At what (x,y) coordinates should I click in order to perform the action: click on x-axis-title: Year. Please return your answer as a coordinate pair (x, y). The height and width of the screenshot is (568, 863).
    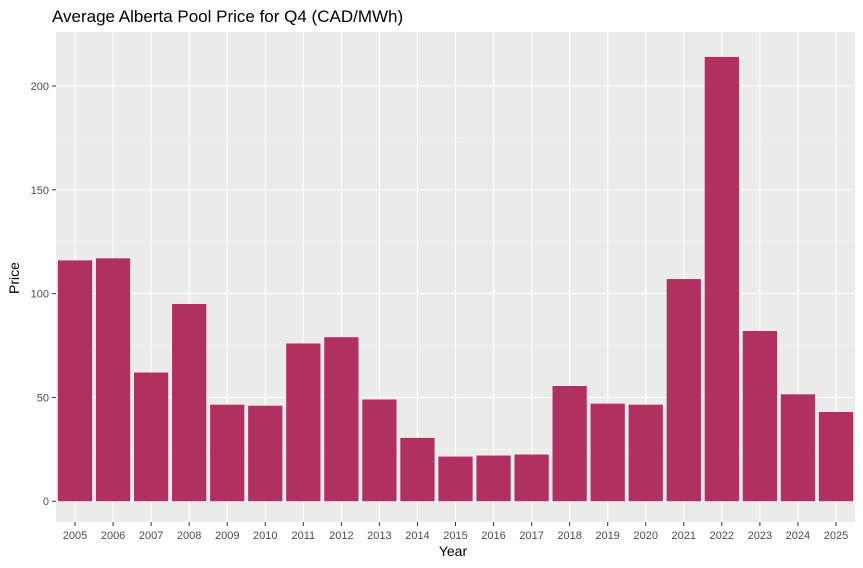
    Looking at the image, I should click on (453, 551).